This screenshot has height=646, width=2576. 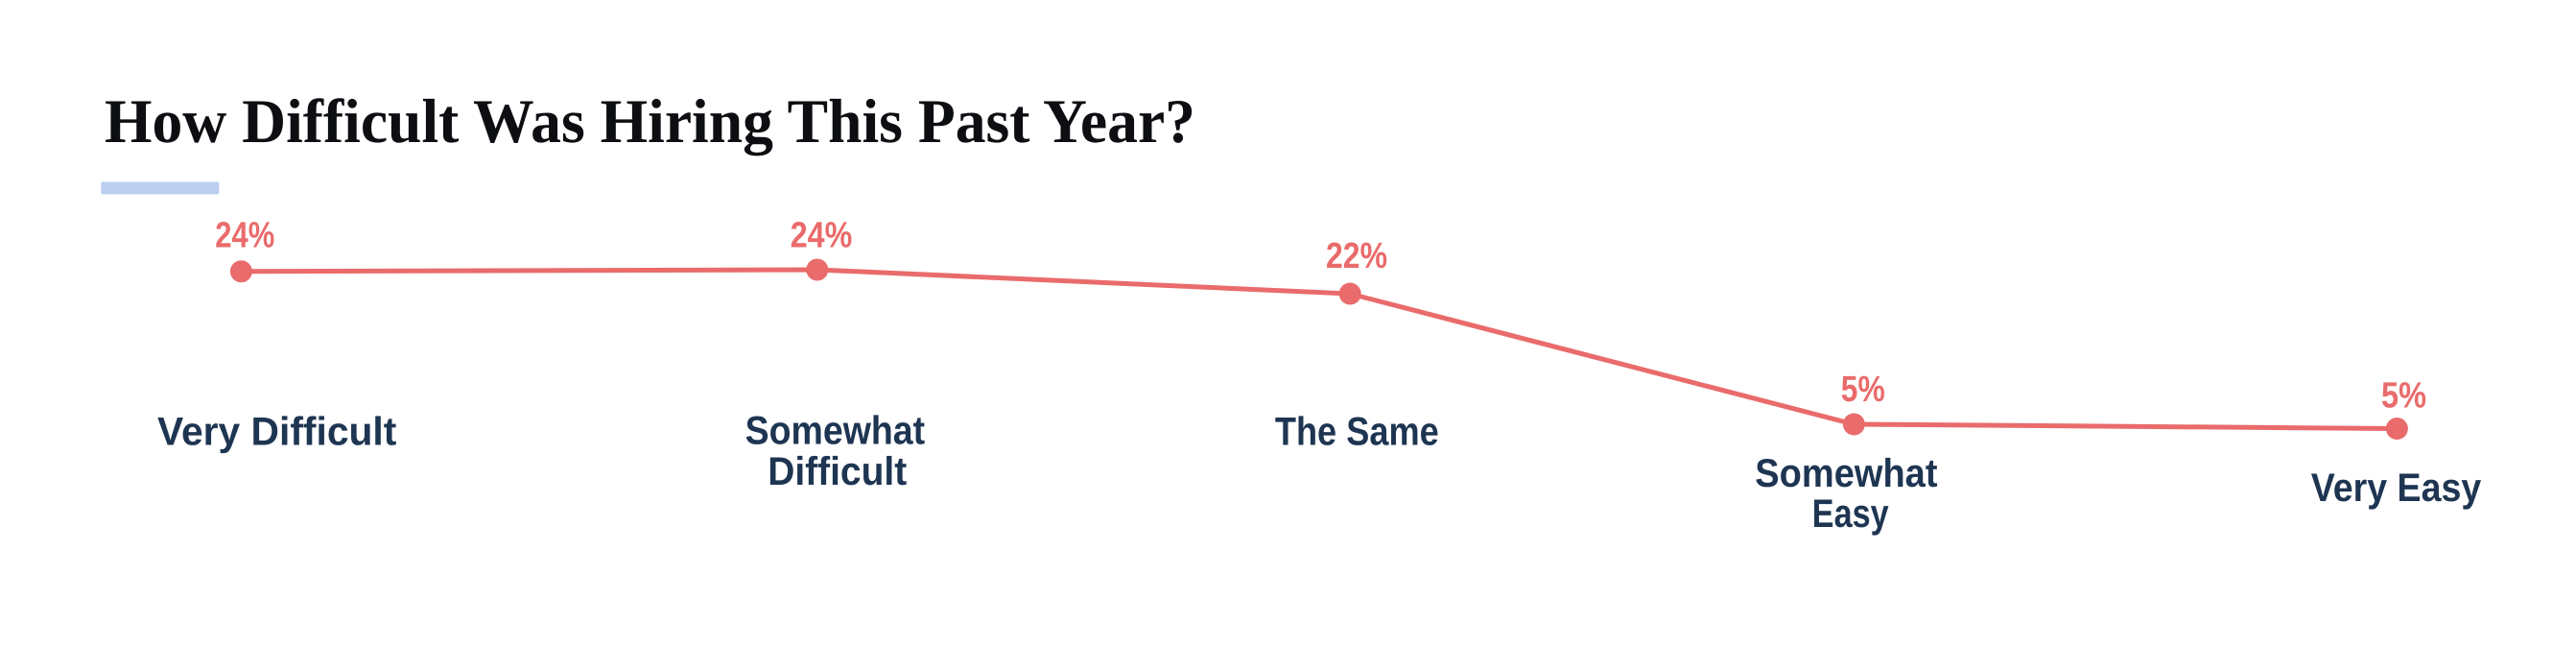 What do you see at coordinates (1851, 513) in the screenshot?
I see `svg-text: Easy` at bounding box center [1851, 513].